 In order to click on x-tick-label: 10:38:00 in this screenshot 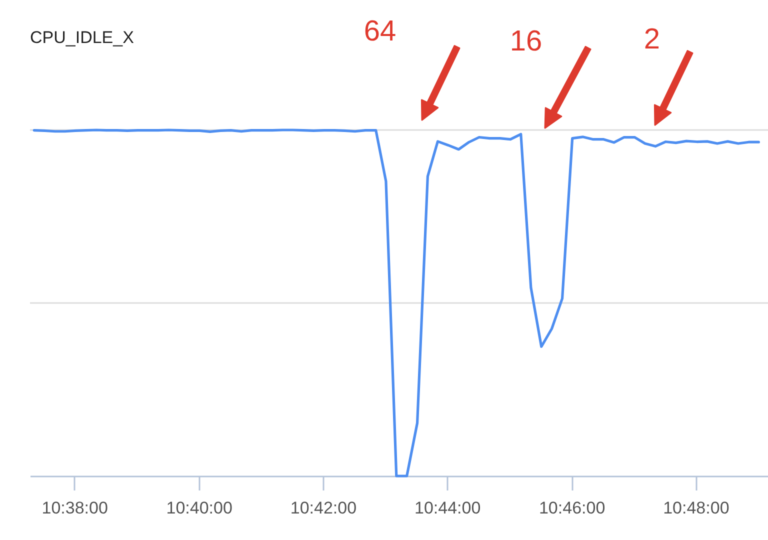, I will do `click(75, 508)`.